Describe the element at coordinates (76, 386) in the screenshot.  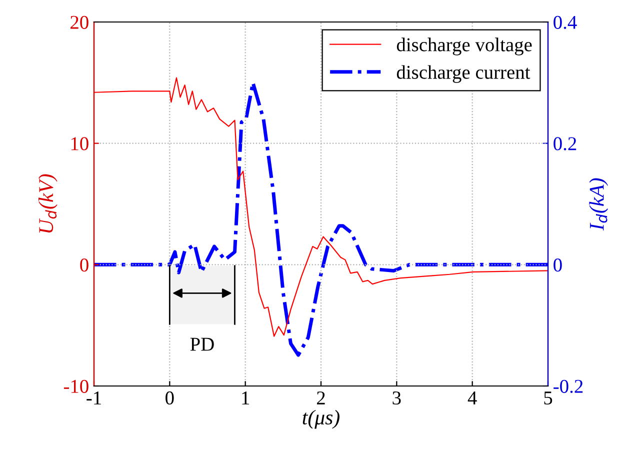
I see `y-tick-label: -10` at that location.